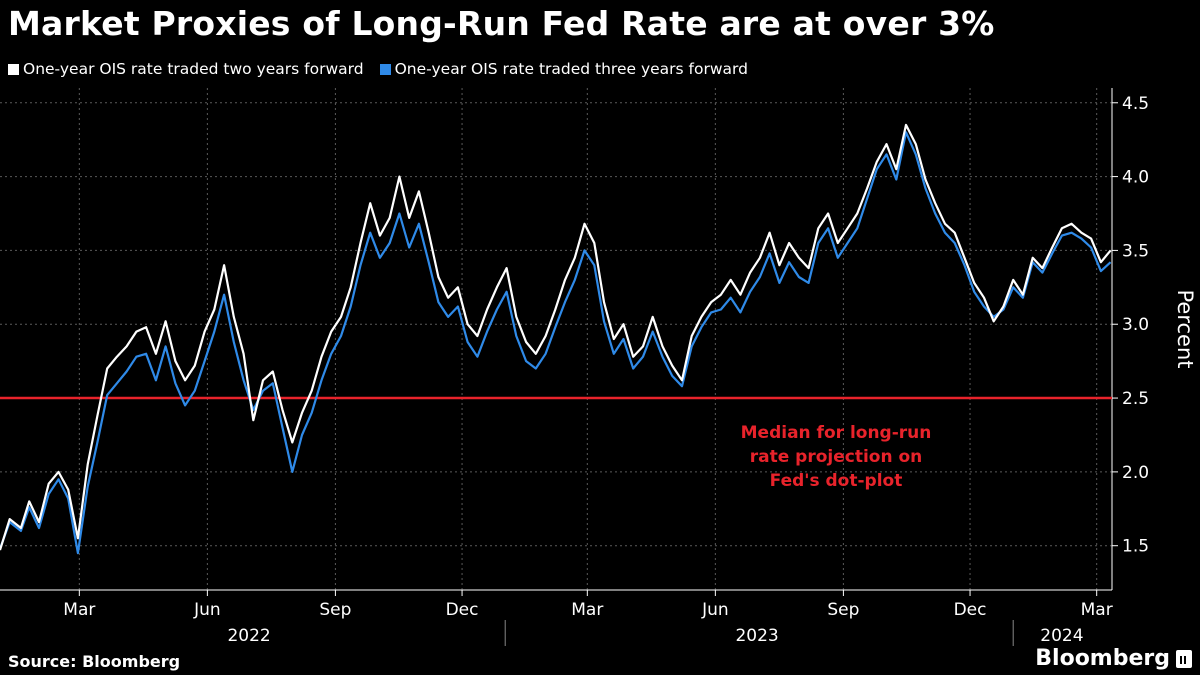 The height and width of the screenshot is (675, 1200). I want to click on brand-name: Bloomberg, so click(1102, 658).